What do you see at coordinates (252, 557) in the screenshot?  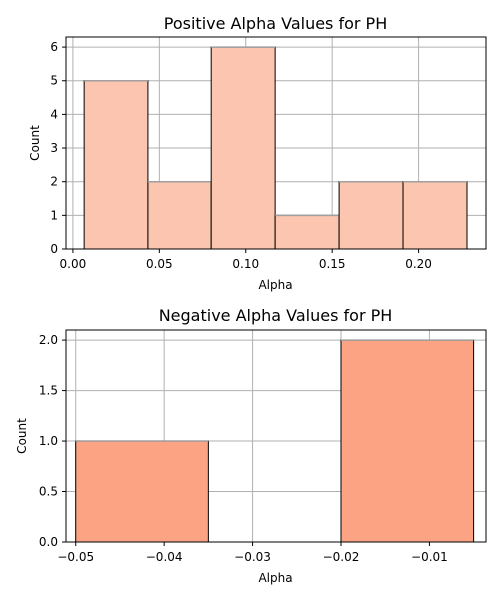 I see `chart-2-x-tick-label: −0.03` at bounding box center [252, 557].